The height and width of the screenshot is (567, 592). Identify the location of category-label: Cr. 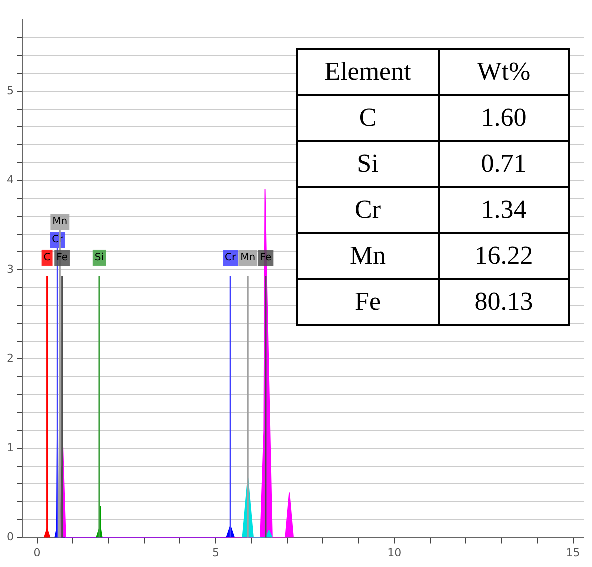
(368, 210).